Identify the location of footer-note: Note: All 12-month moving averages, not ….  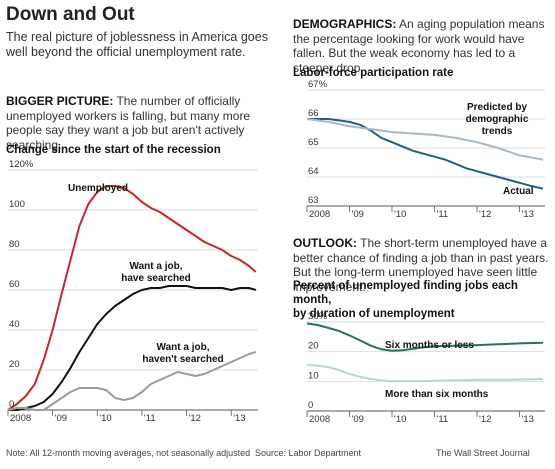
(128, 453).